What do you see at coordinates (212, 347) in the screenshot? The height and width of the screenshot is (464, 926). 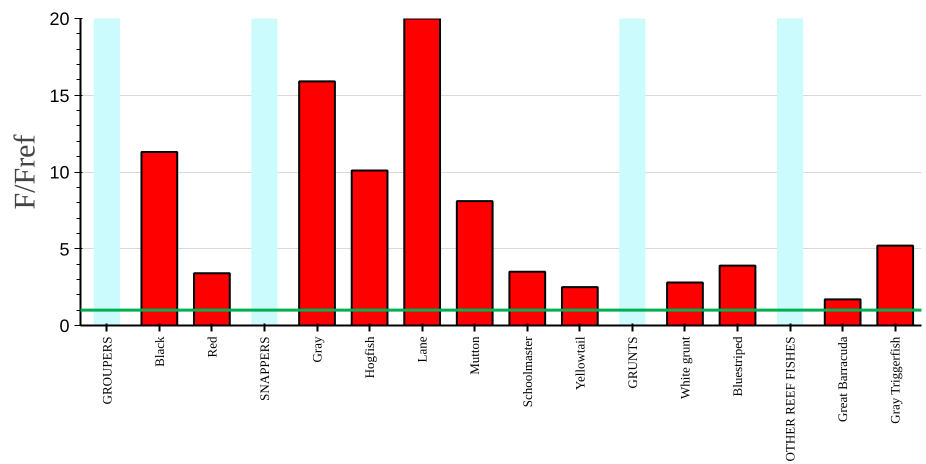 I see `x-tick-label: Red` at bounding box center [212, 347].